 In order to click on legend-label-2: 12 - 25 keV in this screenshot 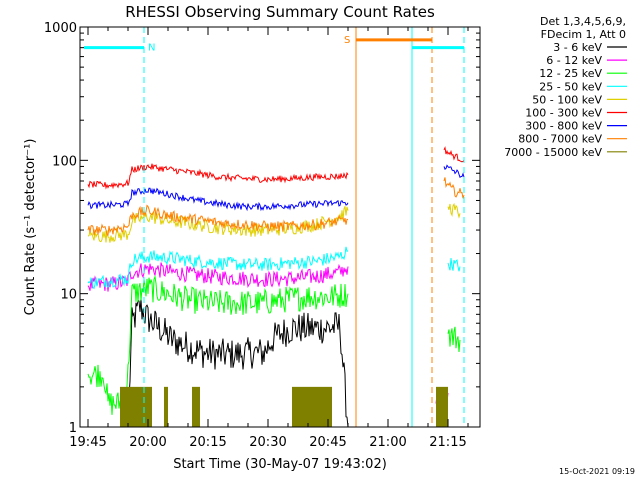, I will do `click(570, 73)`.